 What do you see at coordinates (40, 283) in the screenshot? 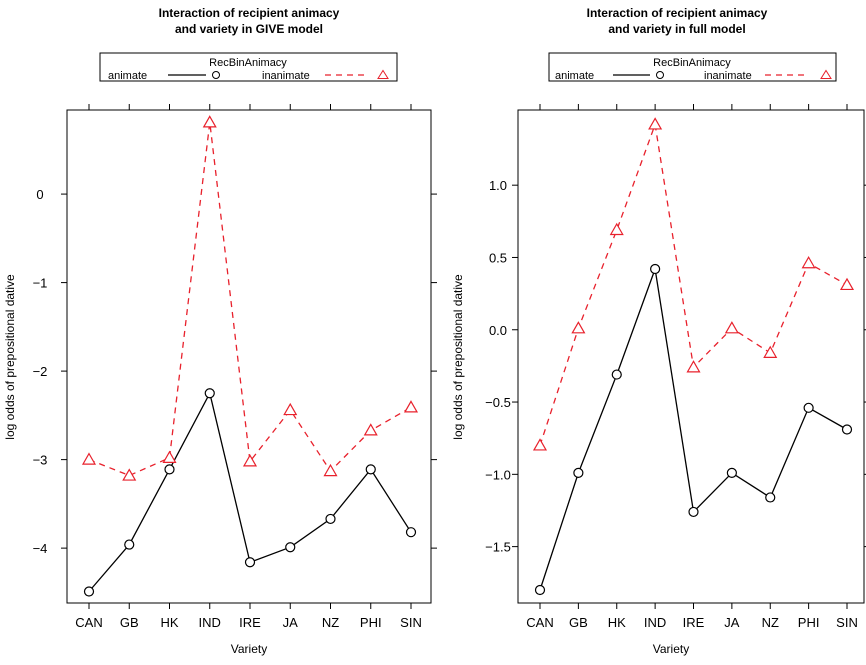
I see `y-tick-label: −1` at bounding box center [40, 283].